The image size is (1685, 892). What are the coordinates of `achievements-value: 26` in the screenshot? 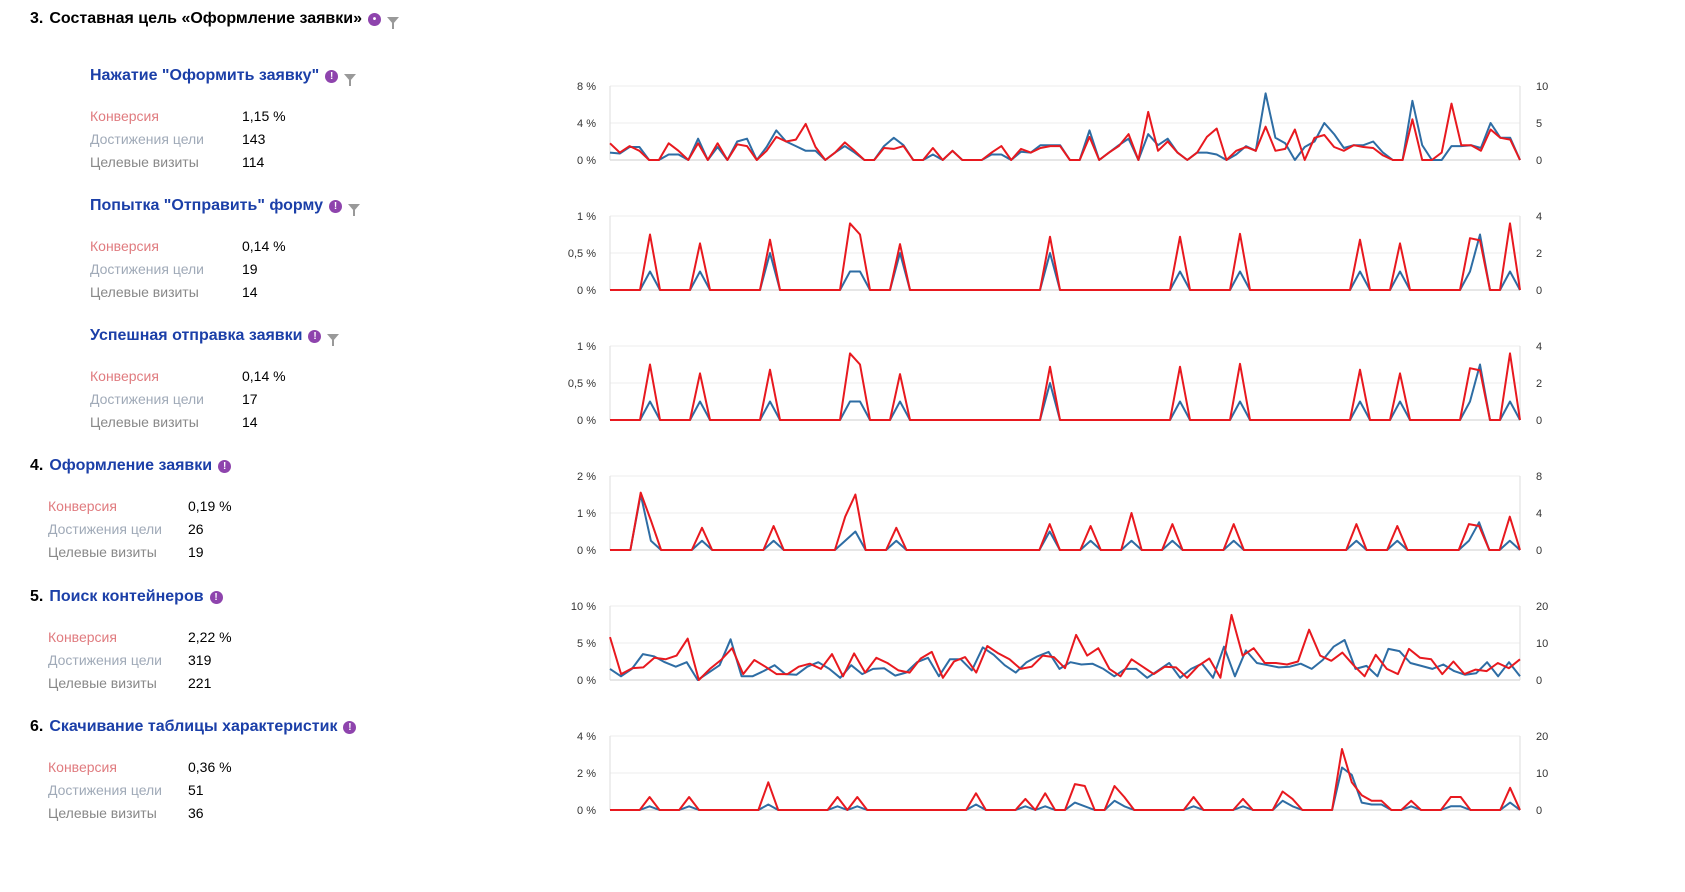 It's located at (196, 528).